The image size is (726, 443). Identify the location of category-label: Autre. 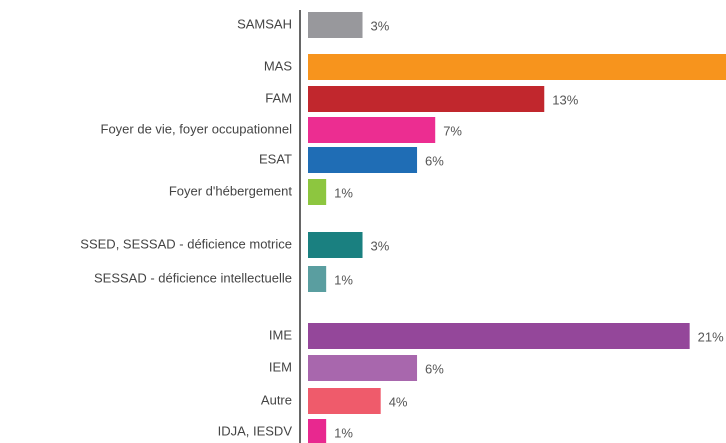
(276, 399).